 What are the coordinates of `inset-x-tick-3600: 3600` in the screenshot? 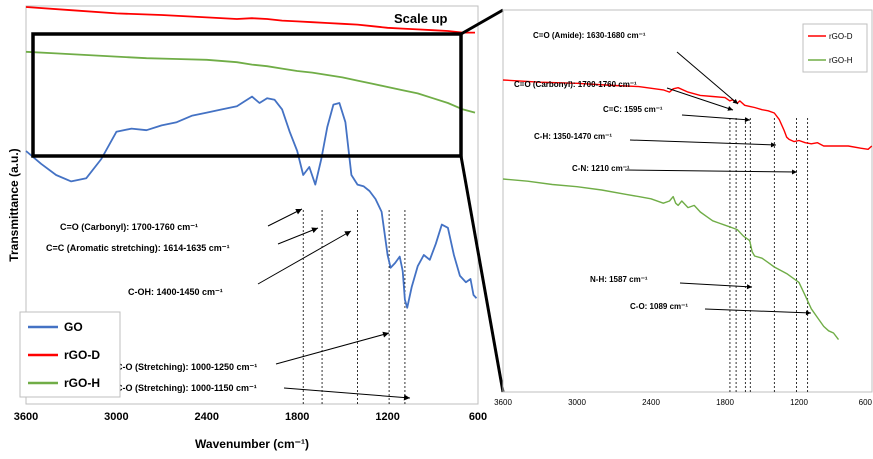 It's located at (503, 402).